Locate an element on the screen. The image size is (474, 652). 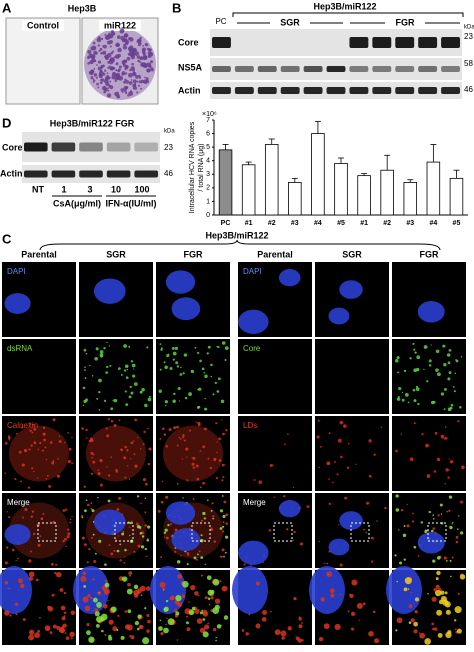
panel-title: Hep3B/miR122 is located at coordinates (344, 6).